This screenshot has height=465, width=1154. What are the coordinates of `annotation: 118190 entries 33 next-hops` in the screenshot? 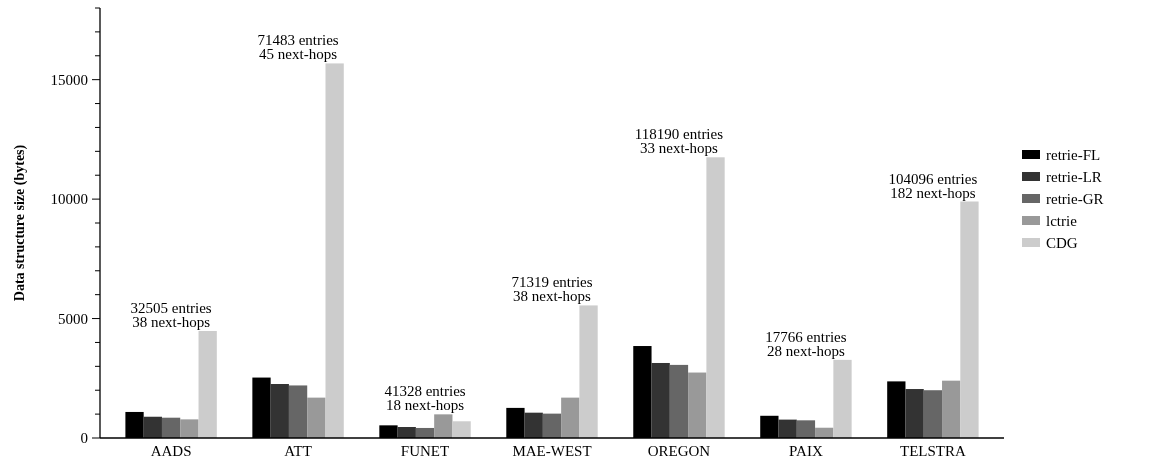 It's located at (679, 141).